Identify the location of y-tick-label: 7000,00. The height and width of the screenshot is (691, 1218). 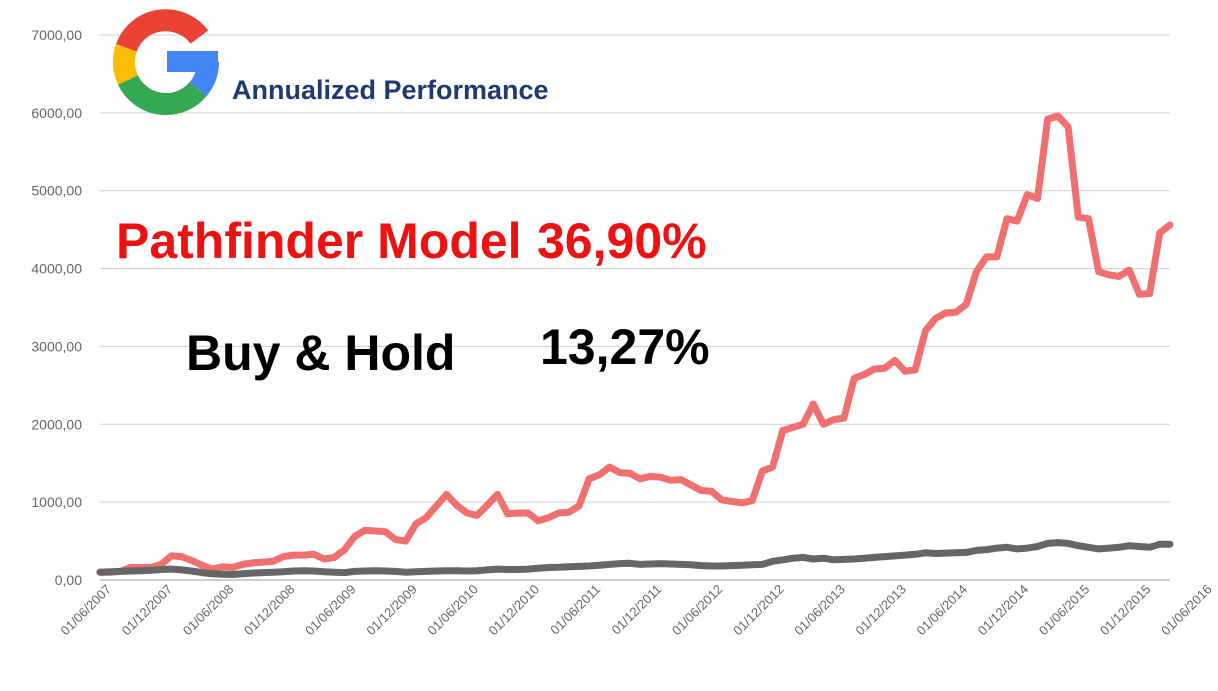
(56, 35).